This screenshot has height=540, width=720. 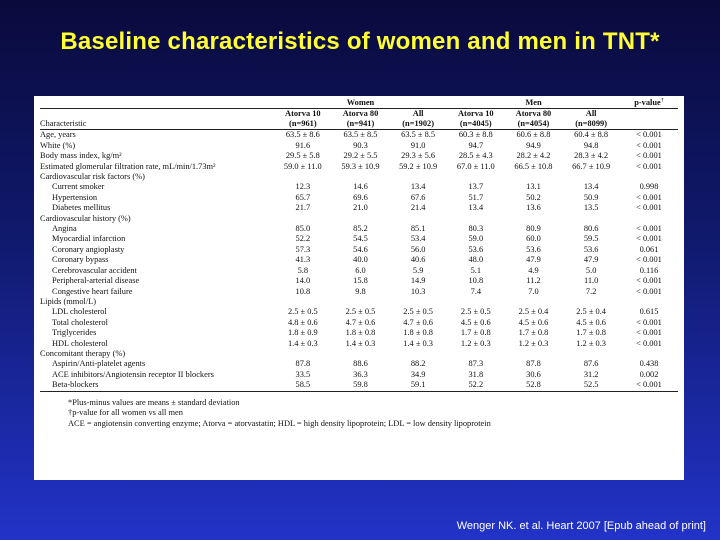 I want to click on row-value: 10.8, so click(x=303, y=291).